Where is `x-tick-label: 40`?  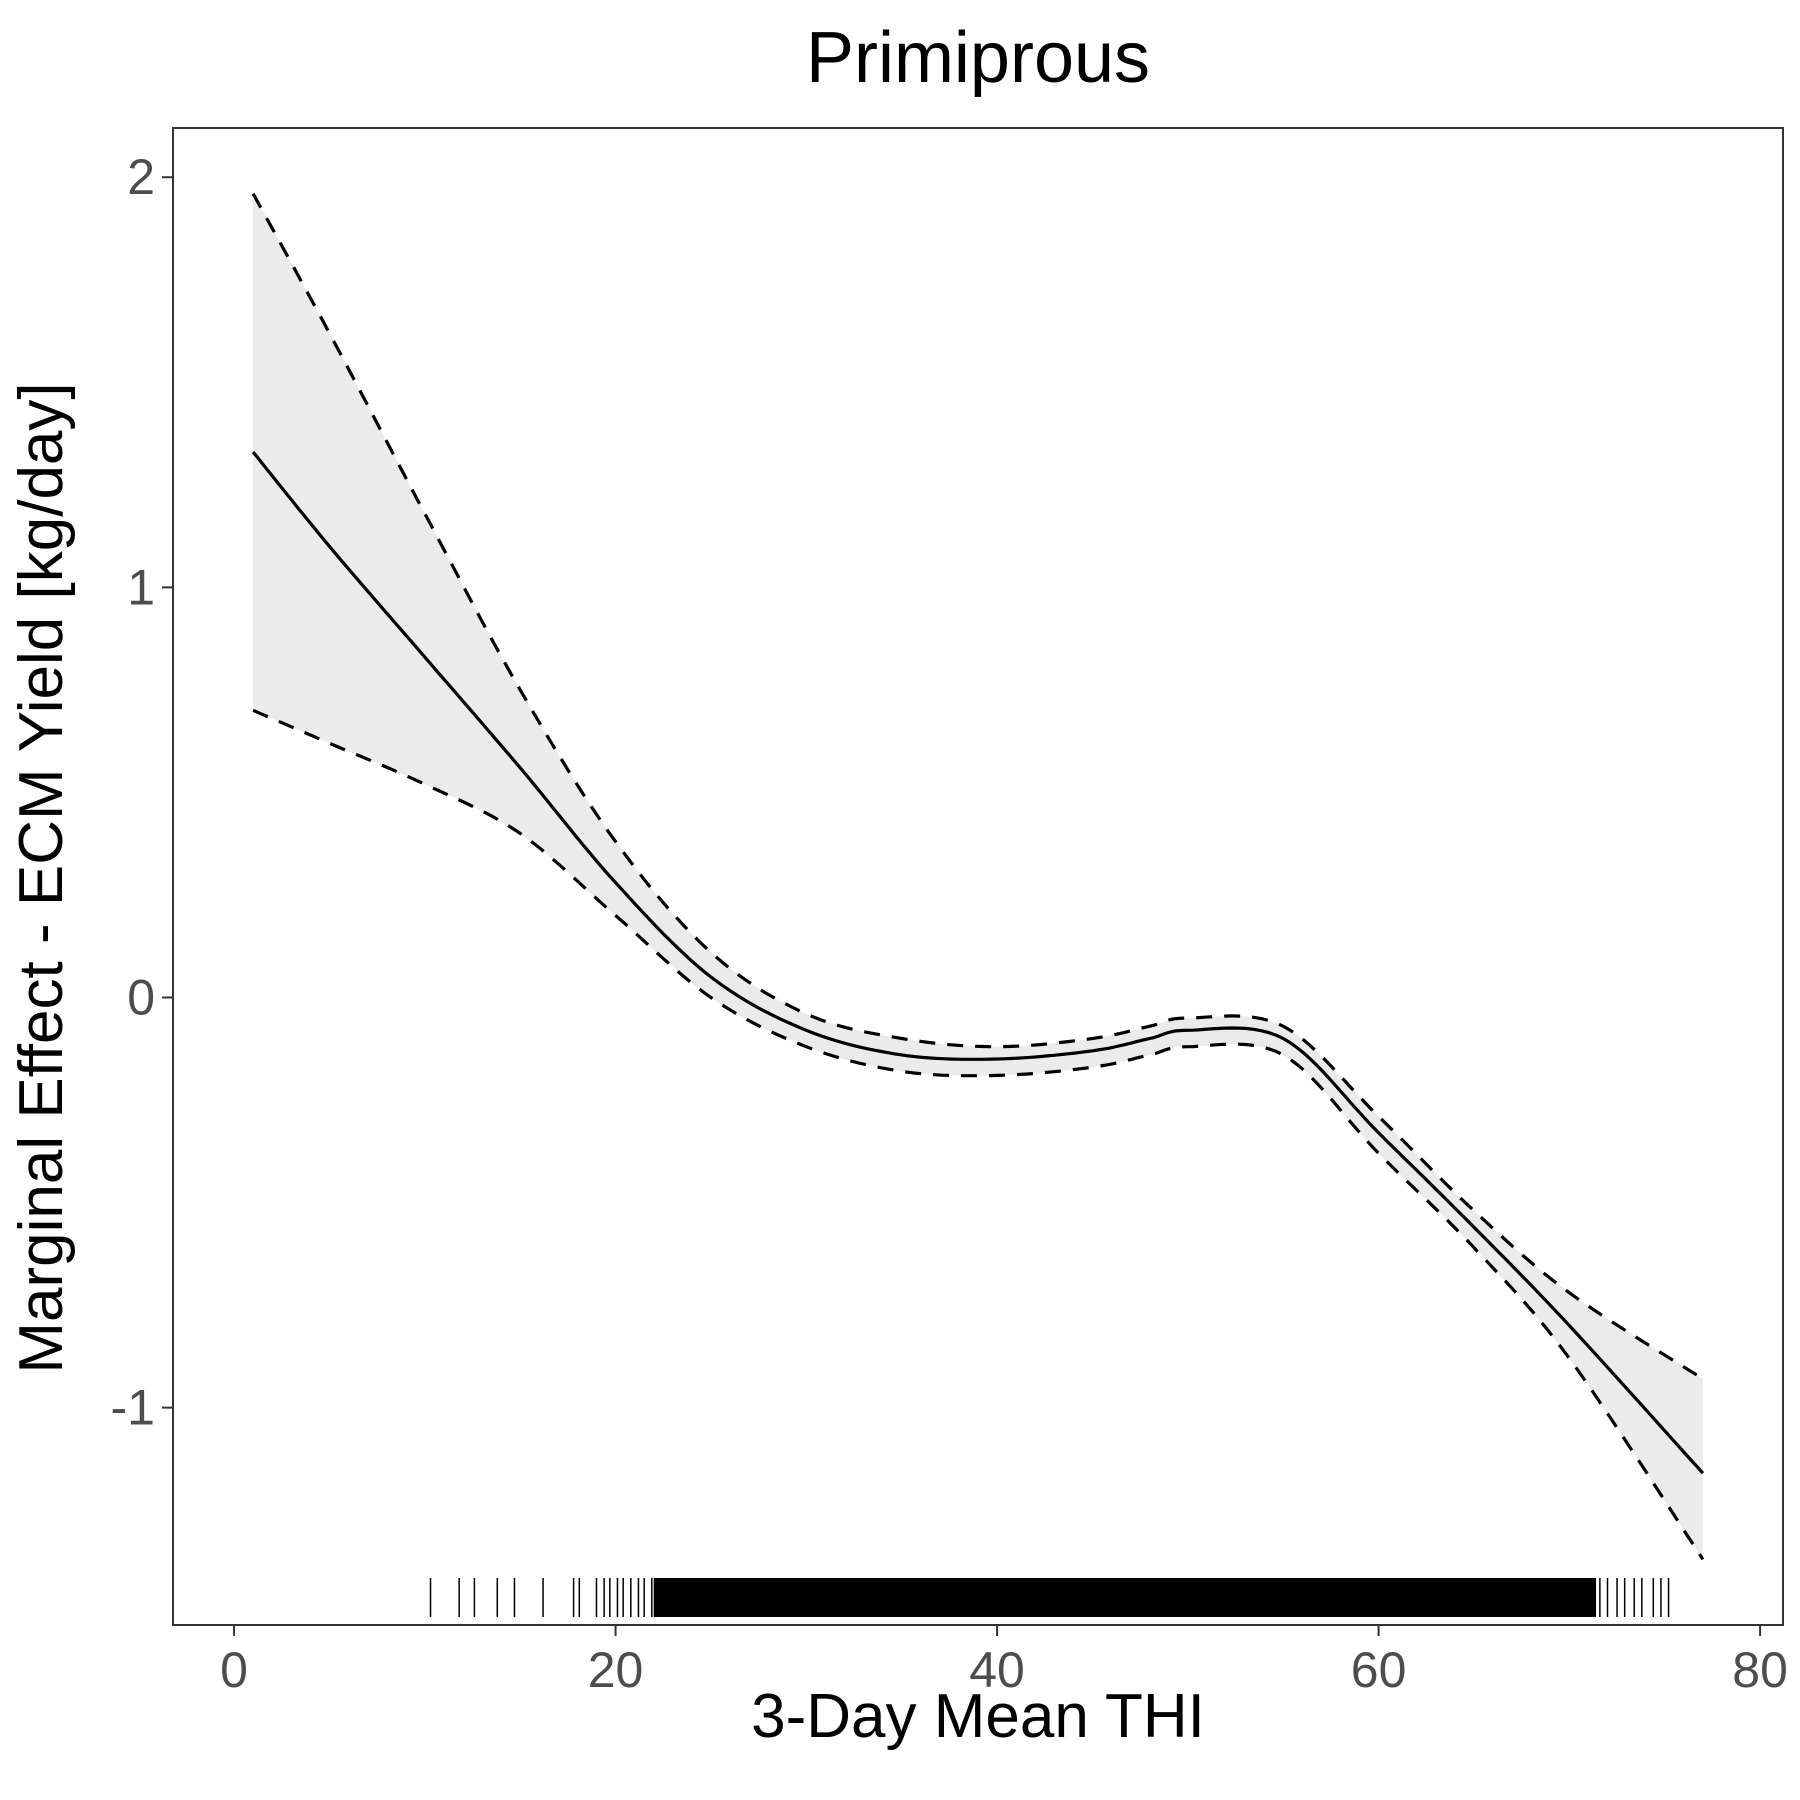
x-tick-label: 40 is located at coordinates (997, 1670).